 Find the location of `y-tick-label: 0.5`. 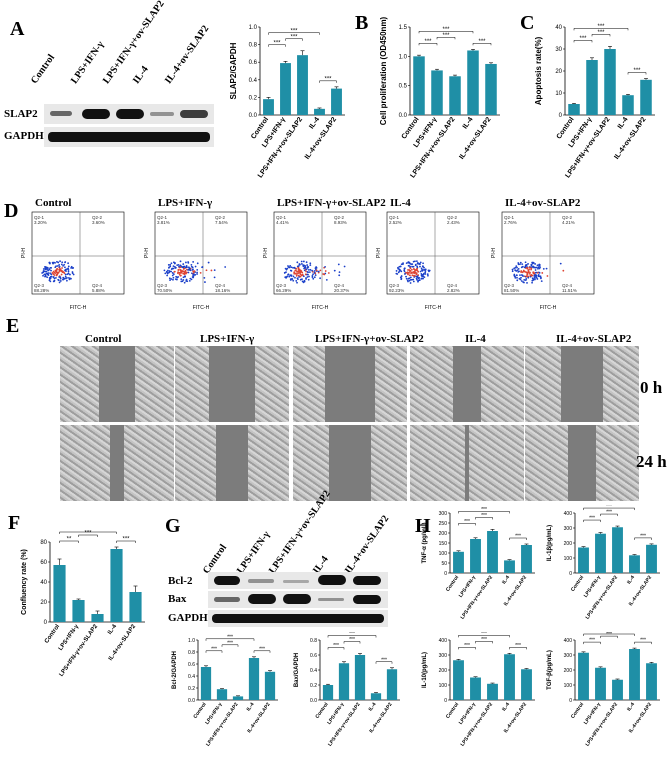

y-tick-label: 0.5 is located at coordinates (403, 87).